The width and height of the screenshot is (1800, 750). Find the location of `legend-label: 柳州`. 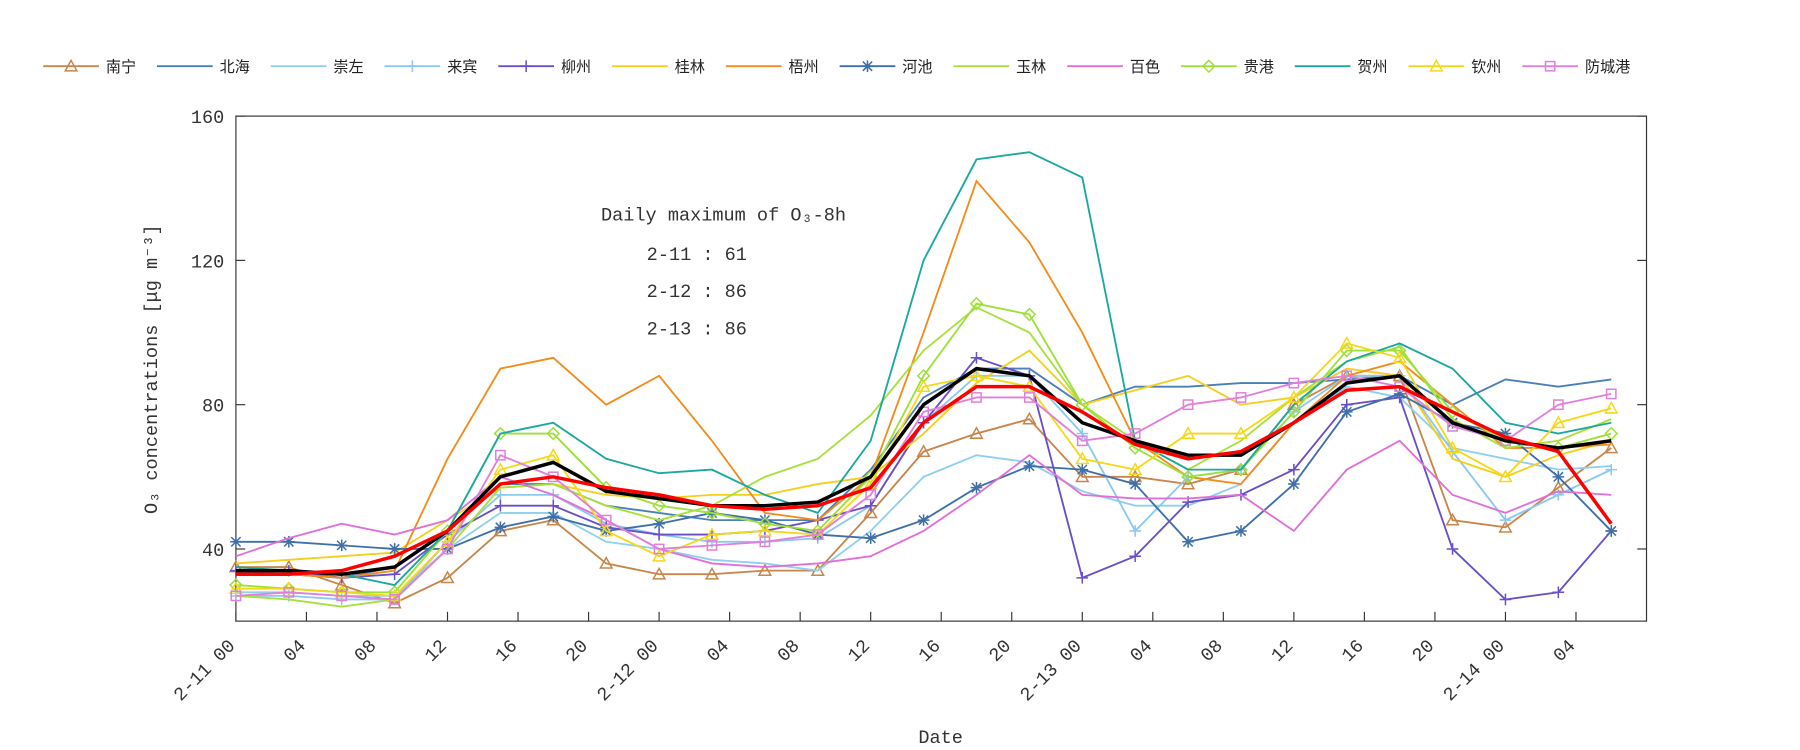

legend-label: 柳州 is located at coordinates (576, 67).